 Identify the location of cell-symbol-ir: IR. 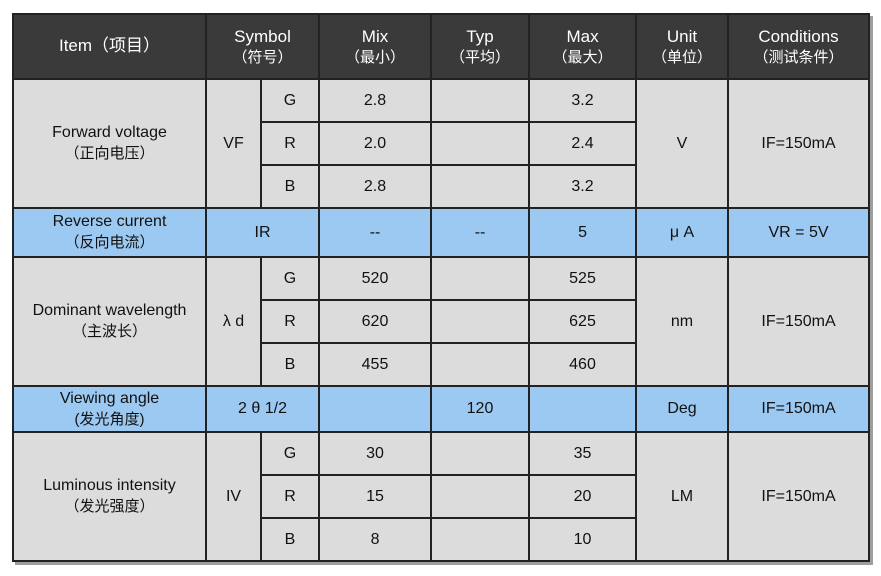
(262, 232).